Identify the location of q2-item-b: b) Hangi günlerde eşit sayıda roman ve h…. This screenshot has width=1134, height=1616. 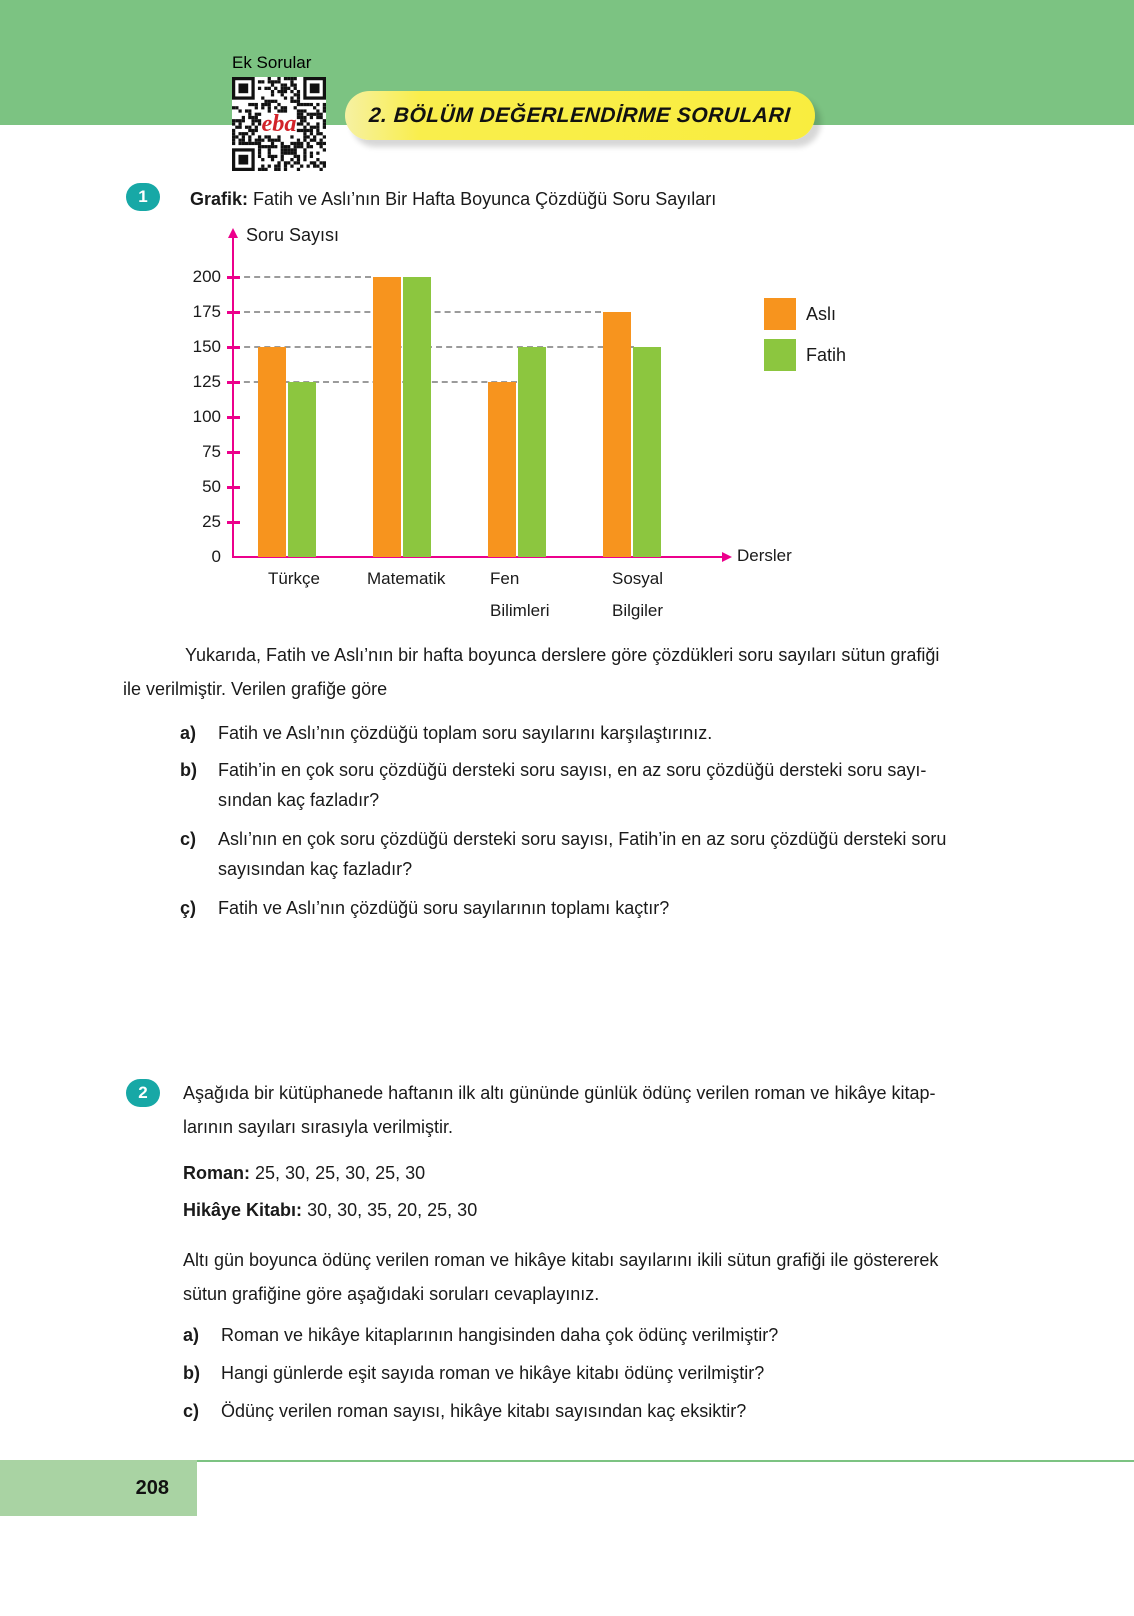
(473, 1373).